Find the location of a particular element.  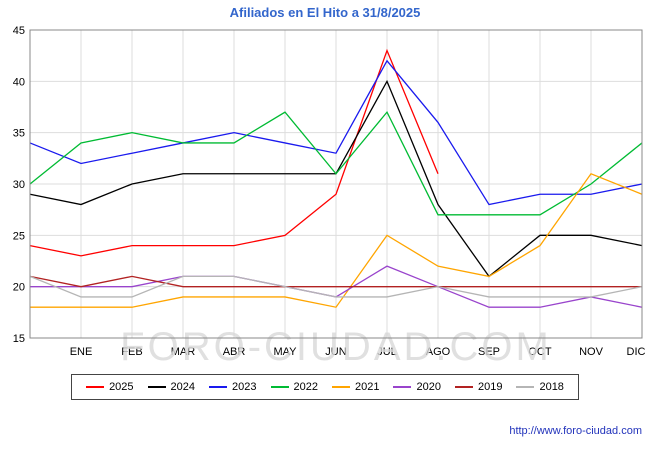

legend-label-2022: 2022 is located at coordinates (305, 387).